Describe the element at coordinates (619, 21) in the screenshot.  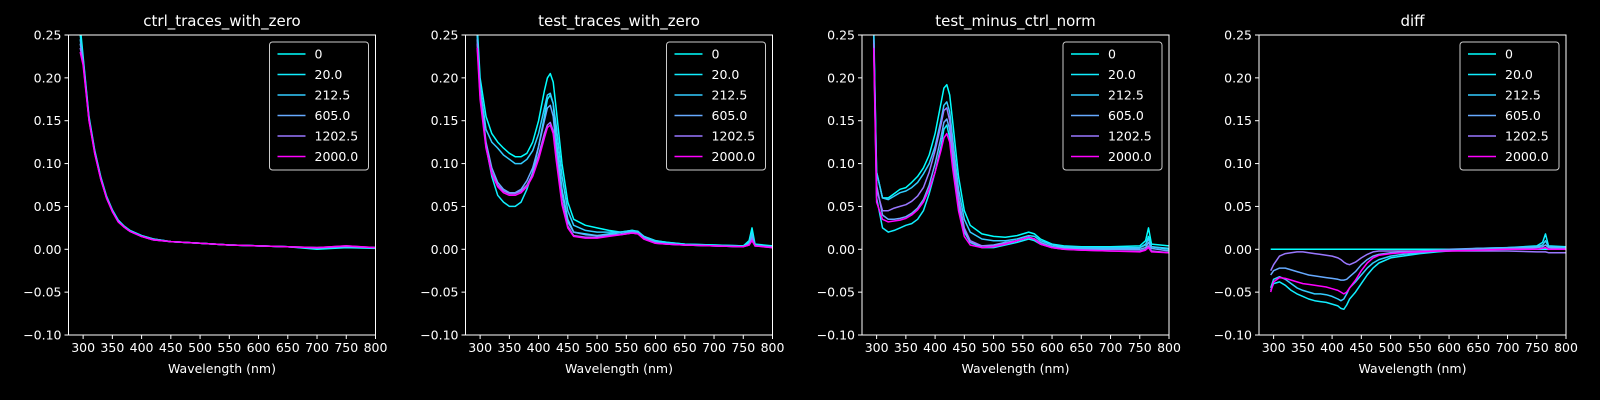
I see `chart-title: test_traces_with_zero` at that location.